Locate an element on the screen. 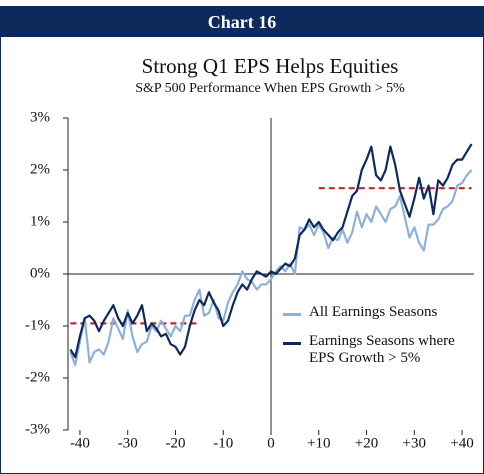 Image resolution: width=484 pixels, height=474 pixels. legend-label: Earnings Seasons where EPS Growth > 5% is located at coordinates (382, 349).